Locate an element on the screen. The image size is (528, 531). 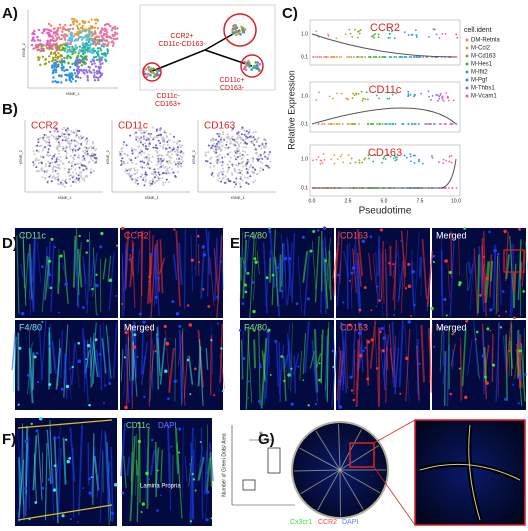
panel-label: F) is located at coordinates (9, 439).